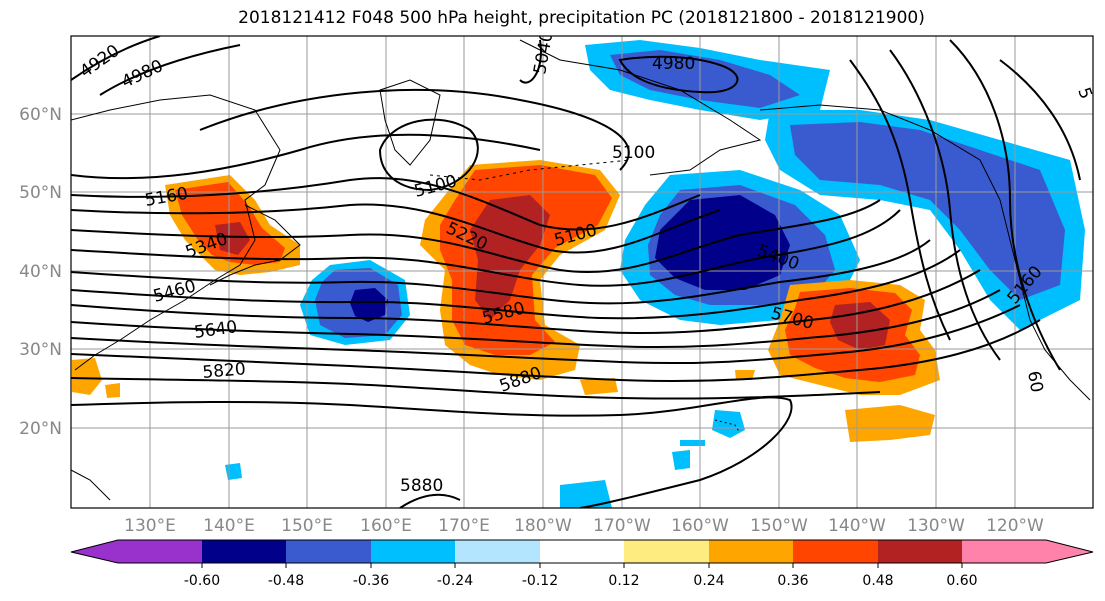 This screenshot has height=601, width=1105. I want to click on contour-5100-lowcenter, so click(428, 155).